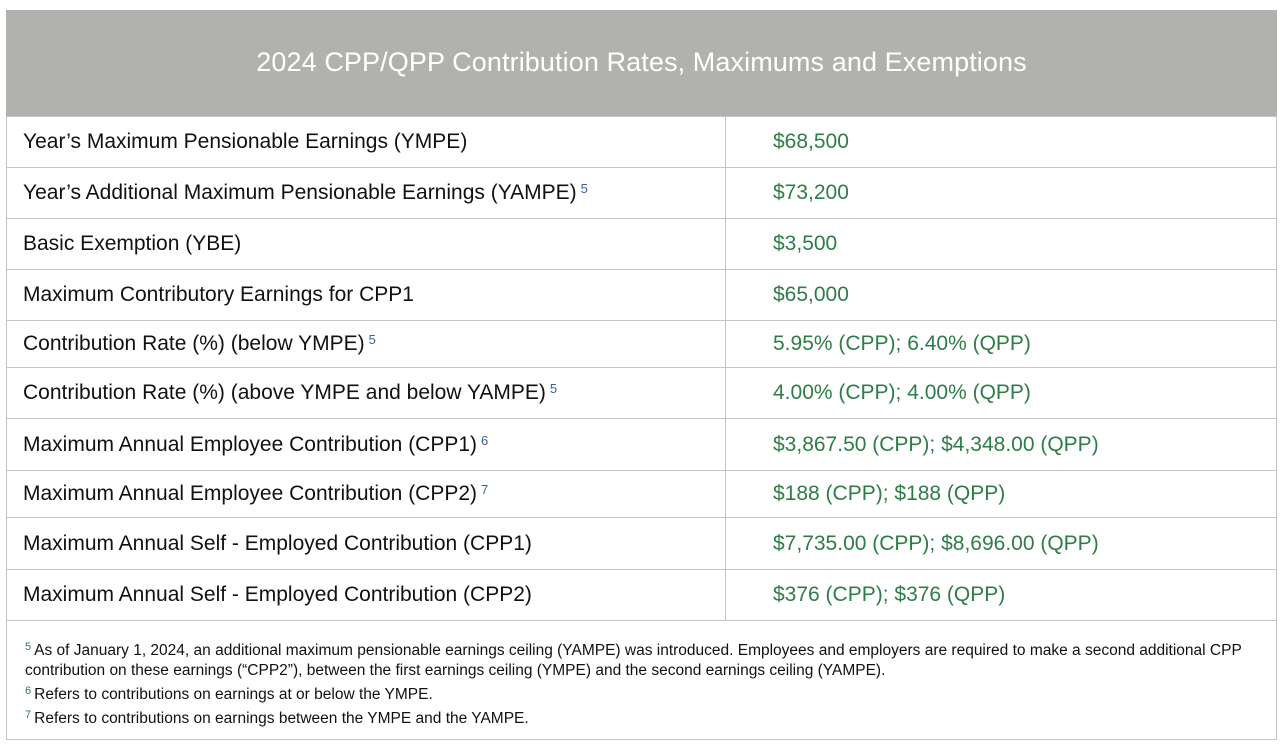 The image size is (1286, 754). Describe the element at coordinates (1001, 295) in the screenshot. I see `row-value: $65,000` at that location.